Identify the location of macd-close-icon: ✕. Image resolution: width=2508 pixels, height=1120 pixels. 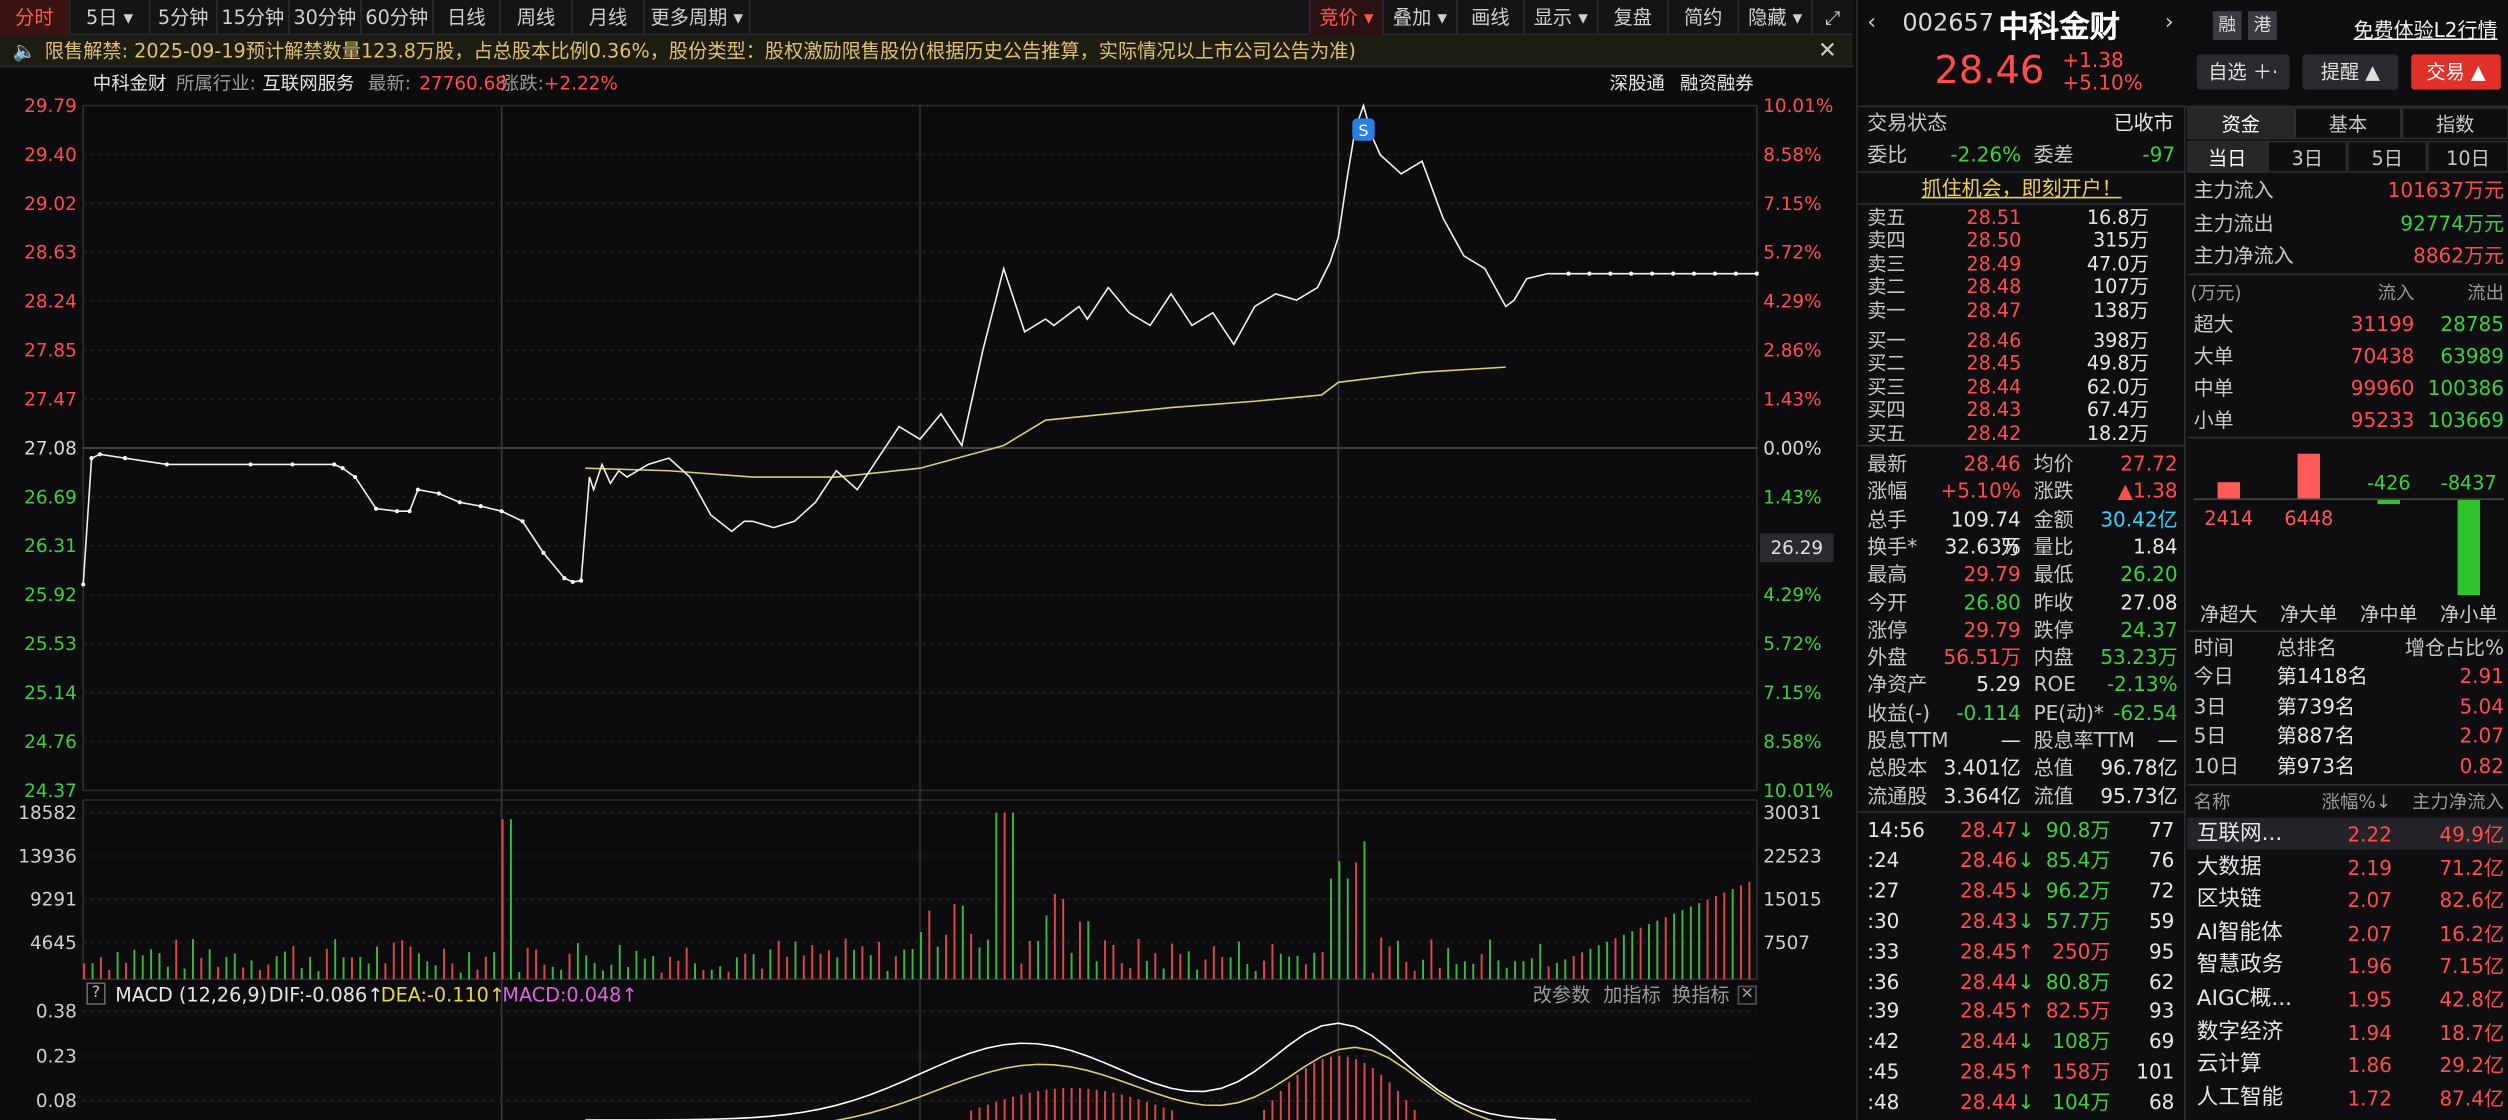
(1747, 995).